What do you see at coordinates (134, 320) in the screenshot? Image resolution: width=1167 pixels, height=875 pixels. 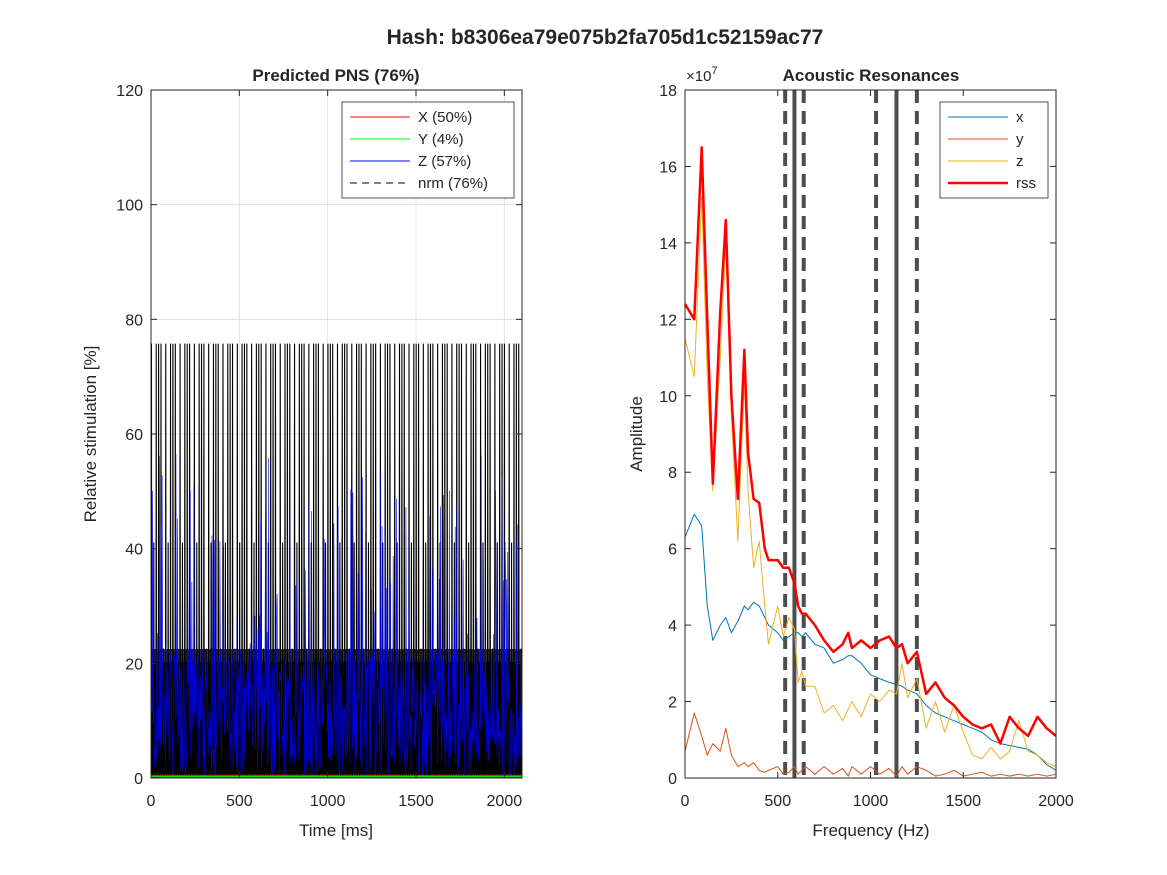 I see `pns-y-tick-label-4: 80` at bounding box center [134, 320].